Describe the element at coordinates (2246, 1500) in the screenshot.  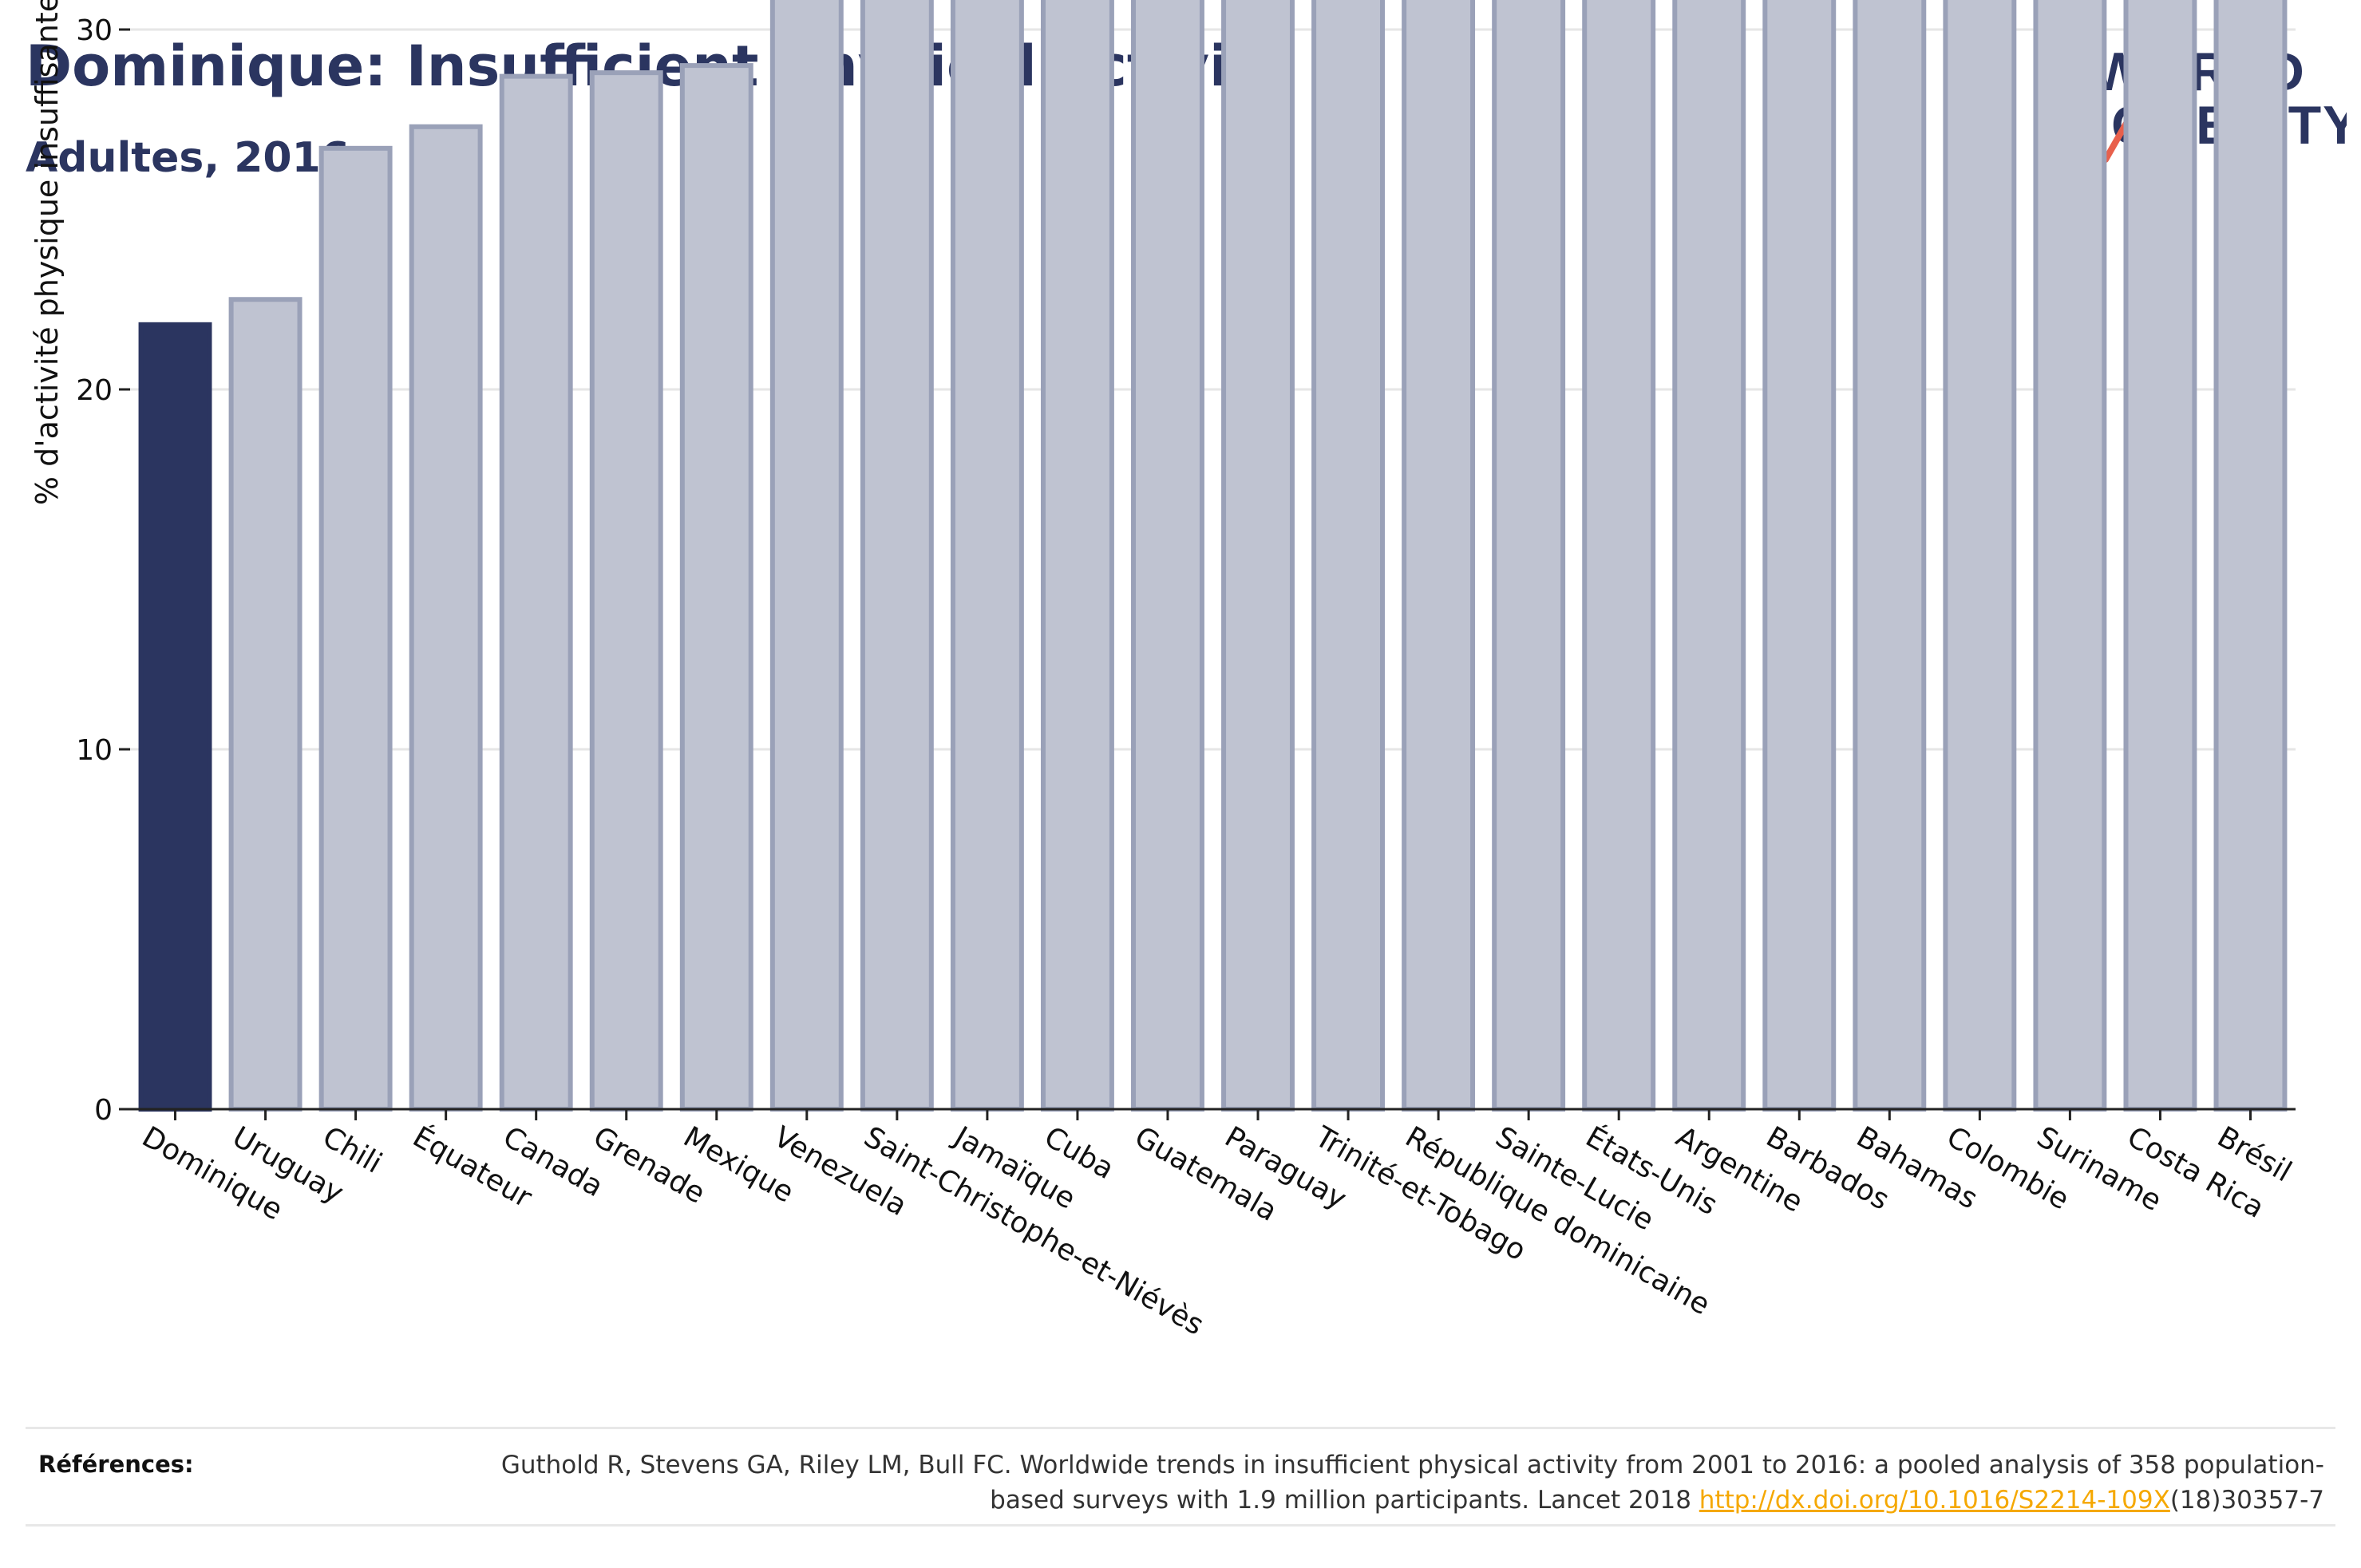
I see `reference-suffix: (18)30357-7` at that location.